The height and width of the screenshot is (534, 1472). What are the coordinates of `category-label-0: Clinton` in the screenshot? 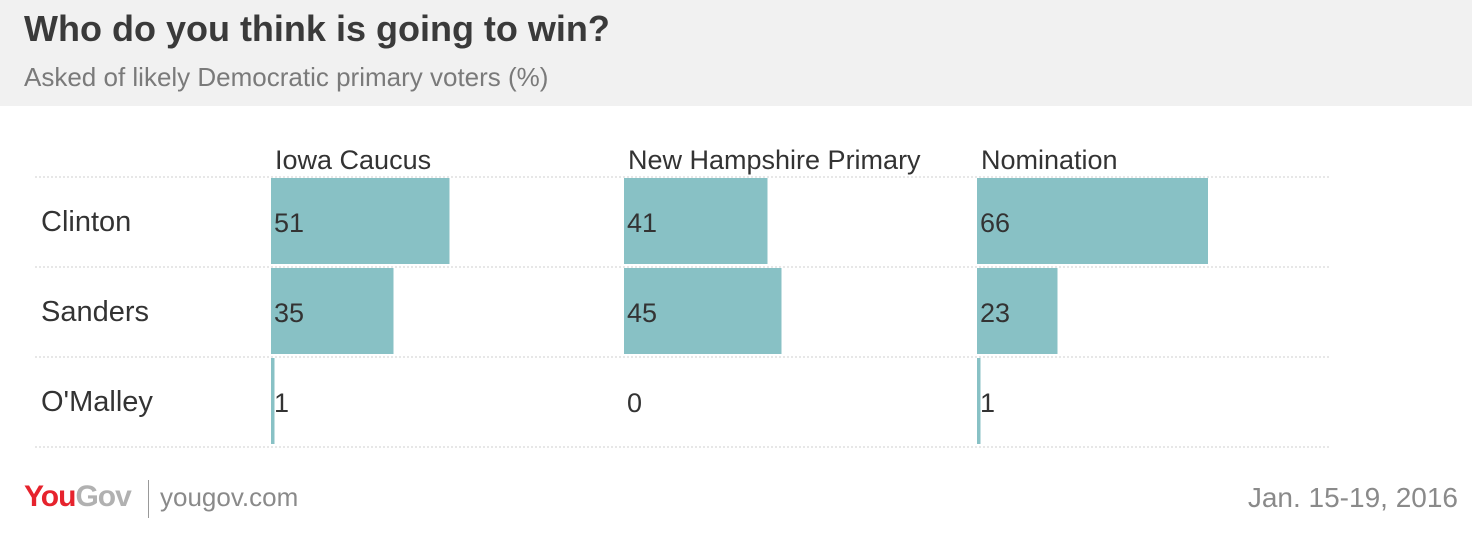 It's located at (86, 222).